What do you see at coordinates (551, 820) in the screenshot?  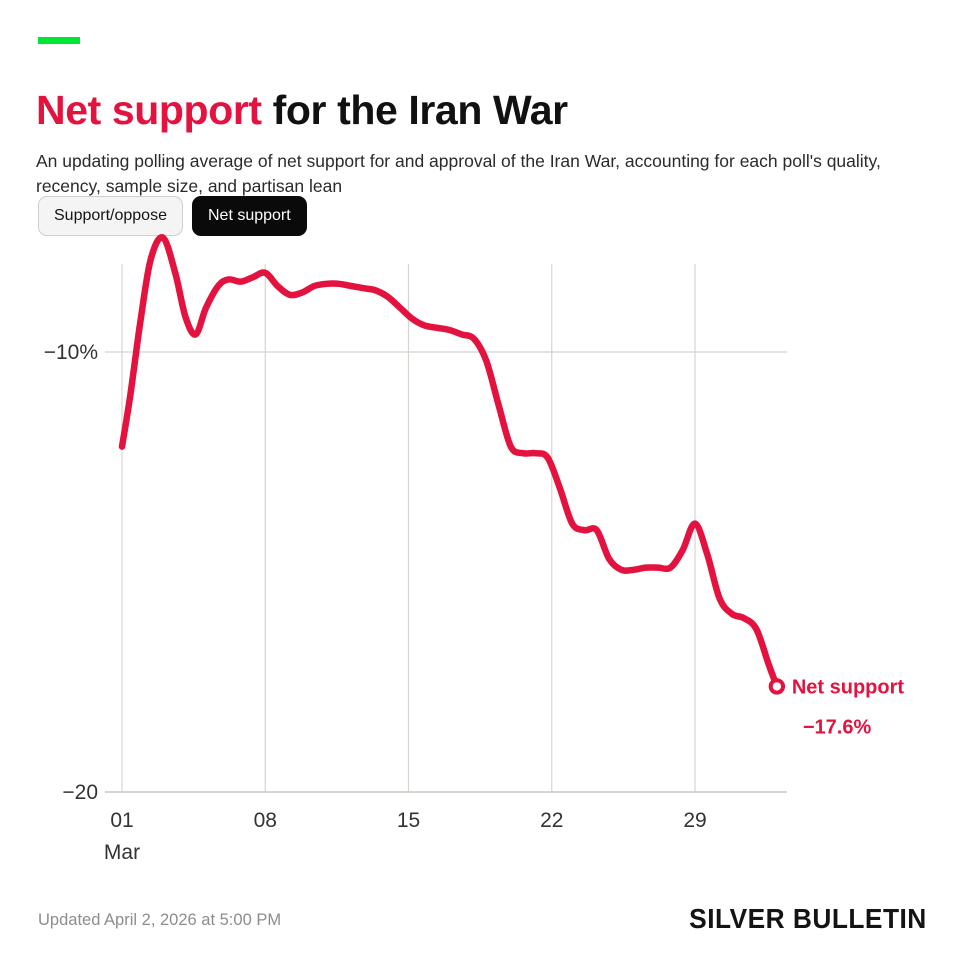 I see `x-tick-22: 22` at bounding box center [551, 820].